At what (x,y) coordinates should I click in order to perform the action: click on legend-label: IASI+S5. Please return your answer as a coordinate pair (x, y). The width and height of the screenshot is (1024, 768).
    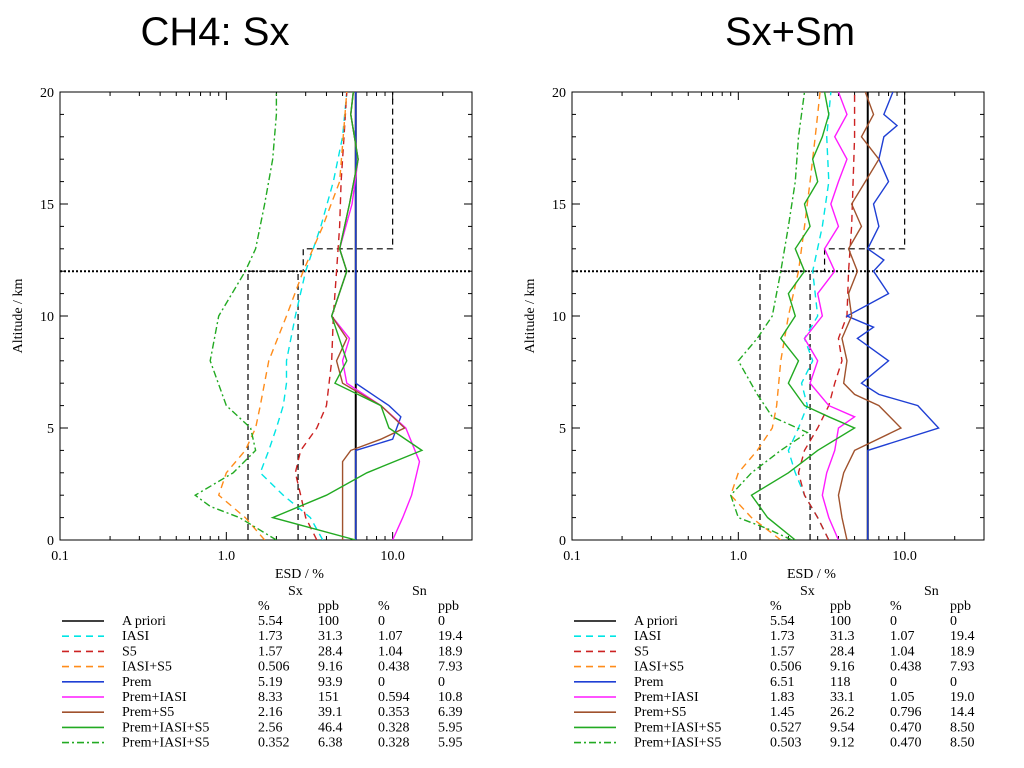
    Looking at the image, I should click on (147, 667).